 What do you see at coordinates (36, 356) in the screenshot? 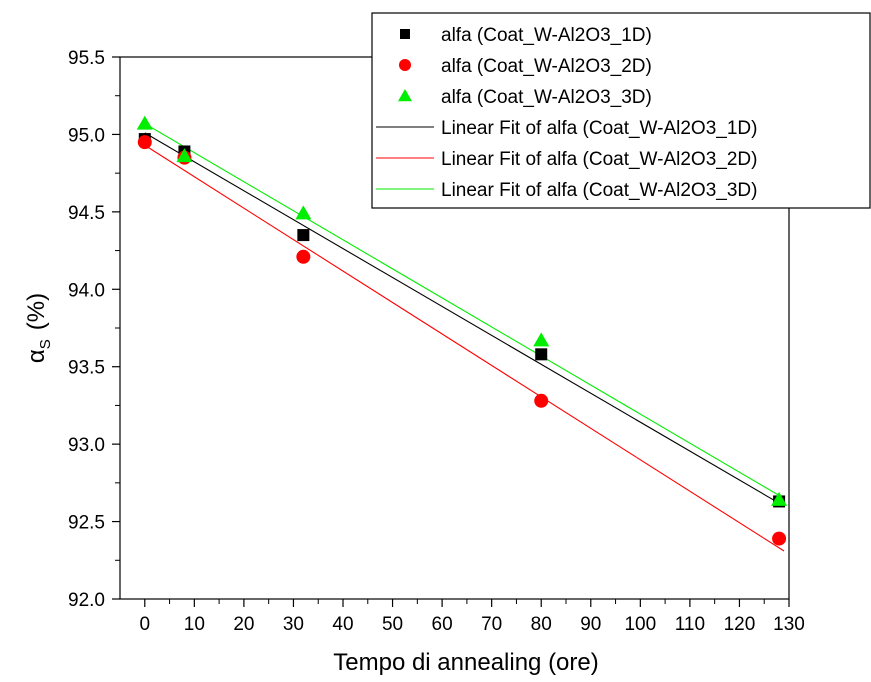
I see `y-axis-symbol: α` at bounding box center [36, 356].